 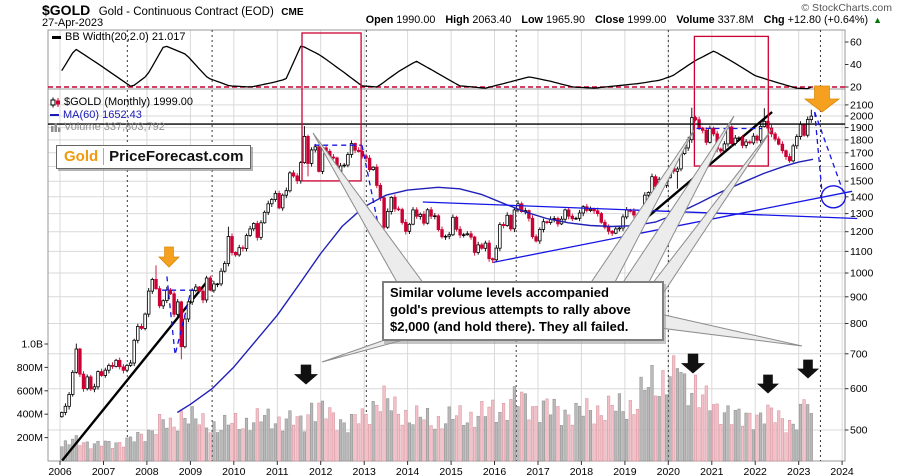 What do you see at coordinates (630, 20) in the screenshot?
I see `stat-close: Close 1999.00` at bounding box center [630, 20].